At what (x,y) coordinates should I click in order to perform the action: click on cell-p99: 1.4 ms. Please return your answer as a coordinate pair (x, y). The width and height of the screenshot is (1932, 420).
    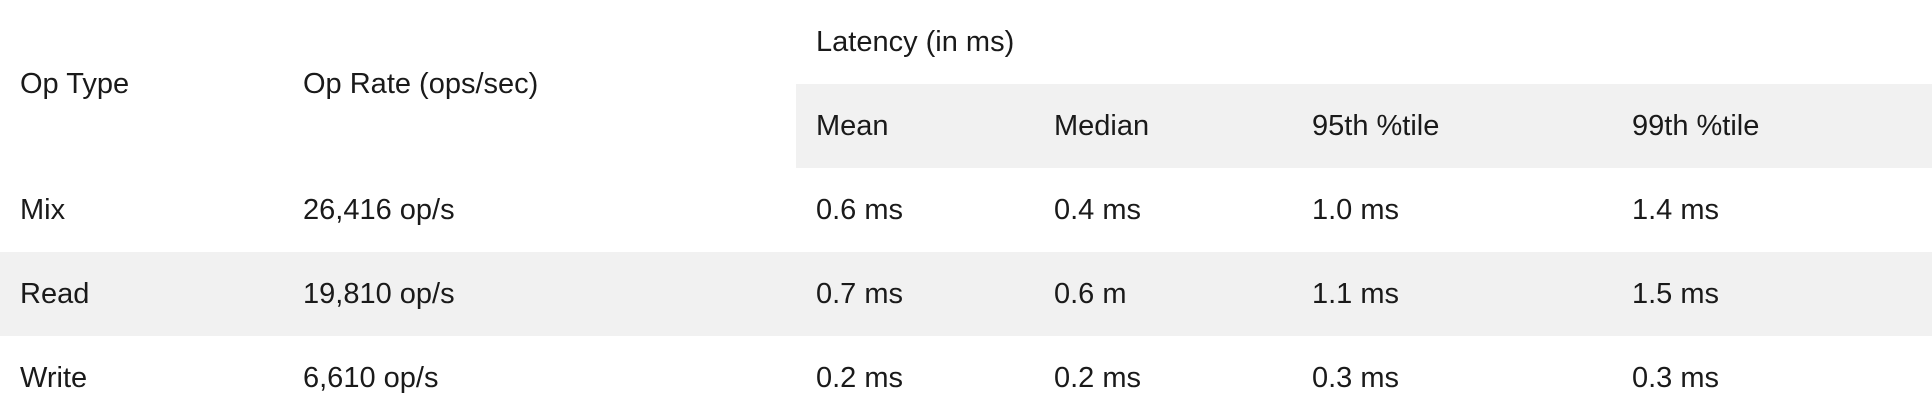
    Looking at the image, I should click on (1676, 209).